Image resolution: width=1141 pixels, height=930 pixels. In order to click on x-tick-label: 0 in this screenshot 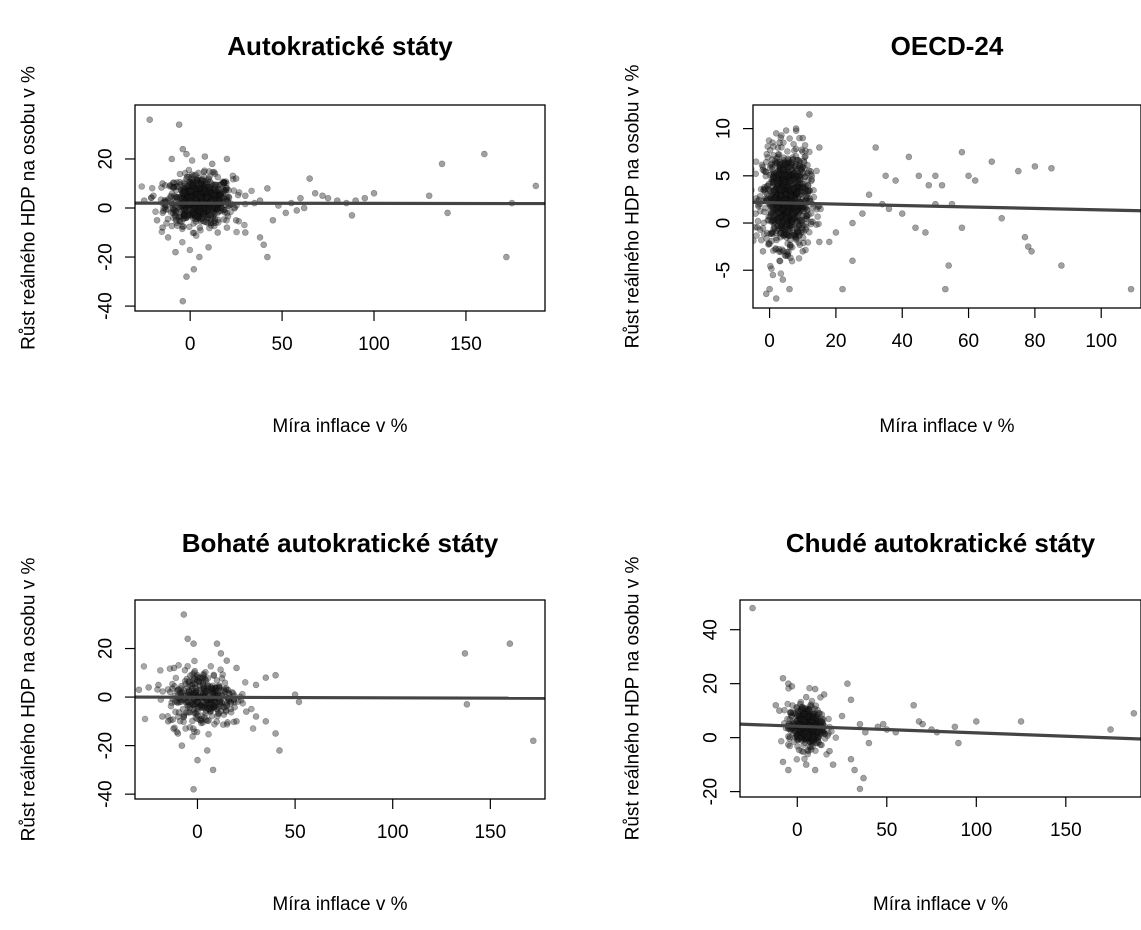, I will do `click(797, 830)`.